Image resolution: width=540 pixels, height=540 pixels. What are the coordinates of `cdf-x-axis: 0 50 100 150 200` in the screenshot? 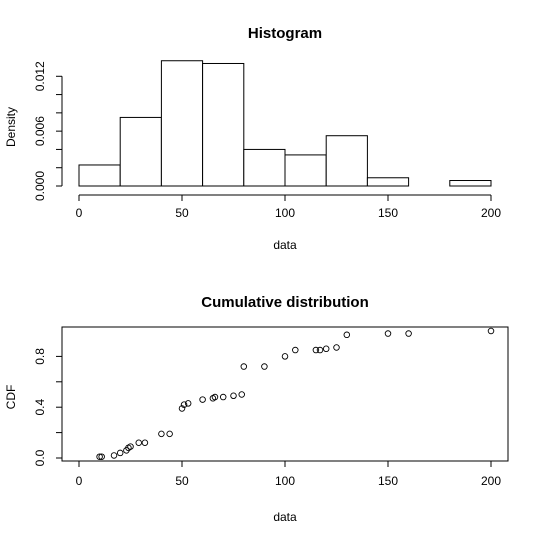 It's located at (288, 474).